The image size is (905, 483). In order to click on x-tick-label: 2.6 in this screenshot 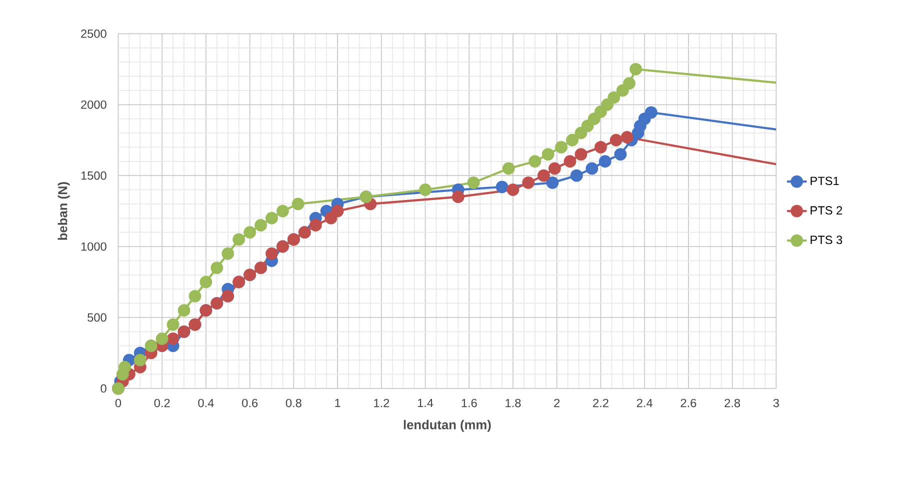, I will do `click(688, 403)`.